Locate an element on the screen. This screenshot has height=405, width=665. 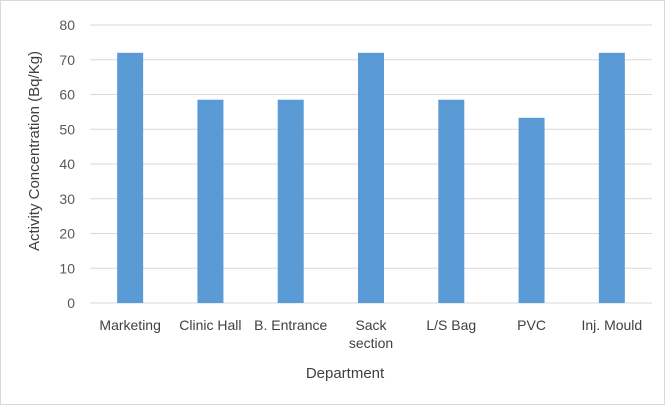
y-tick-label: 0 is located at coordinates (71, 303).